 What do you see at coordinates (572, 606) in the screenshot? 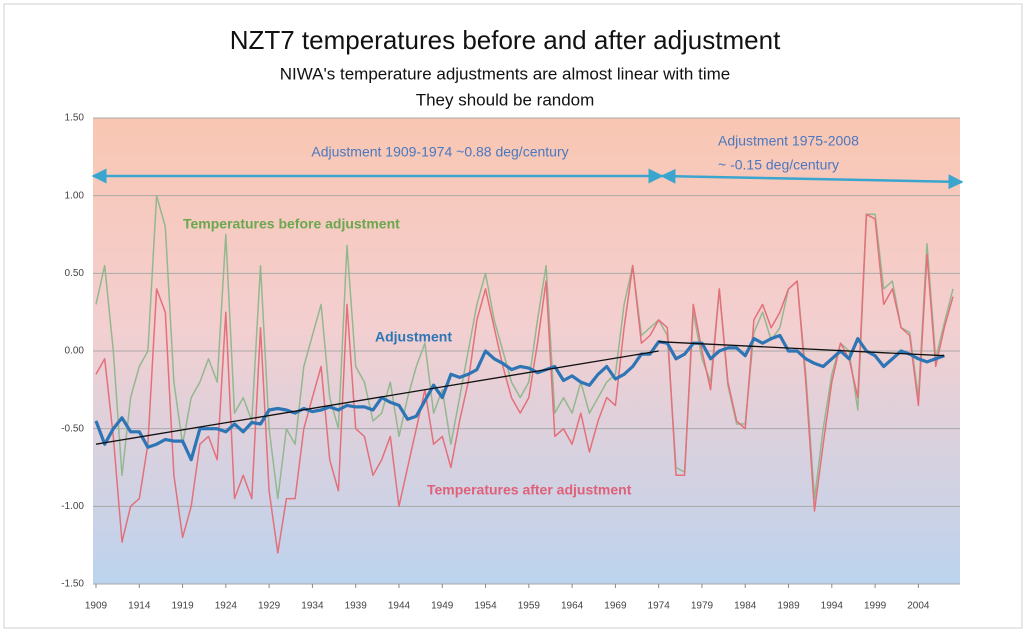
I see `x-tick-label: 1964` at bounding box center [572, 606].